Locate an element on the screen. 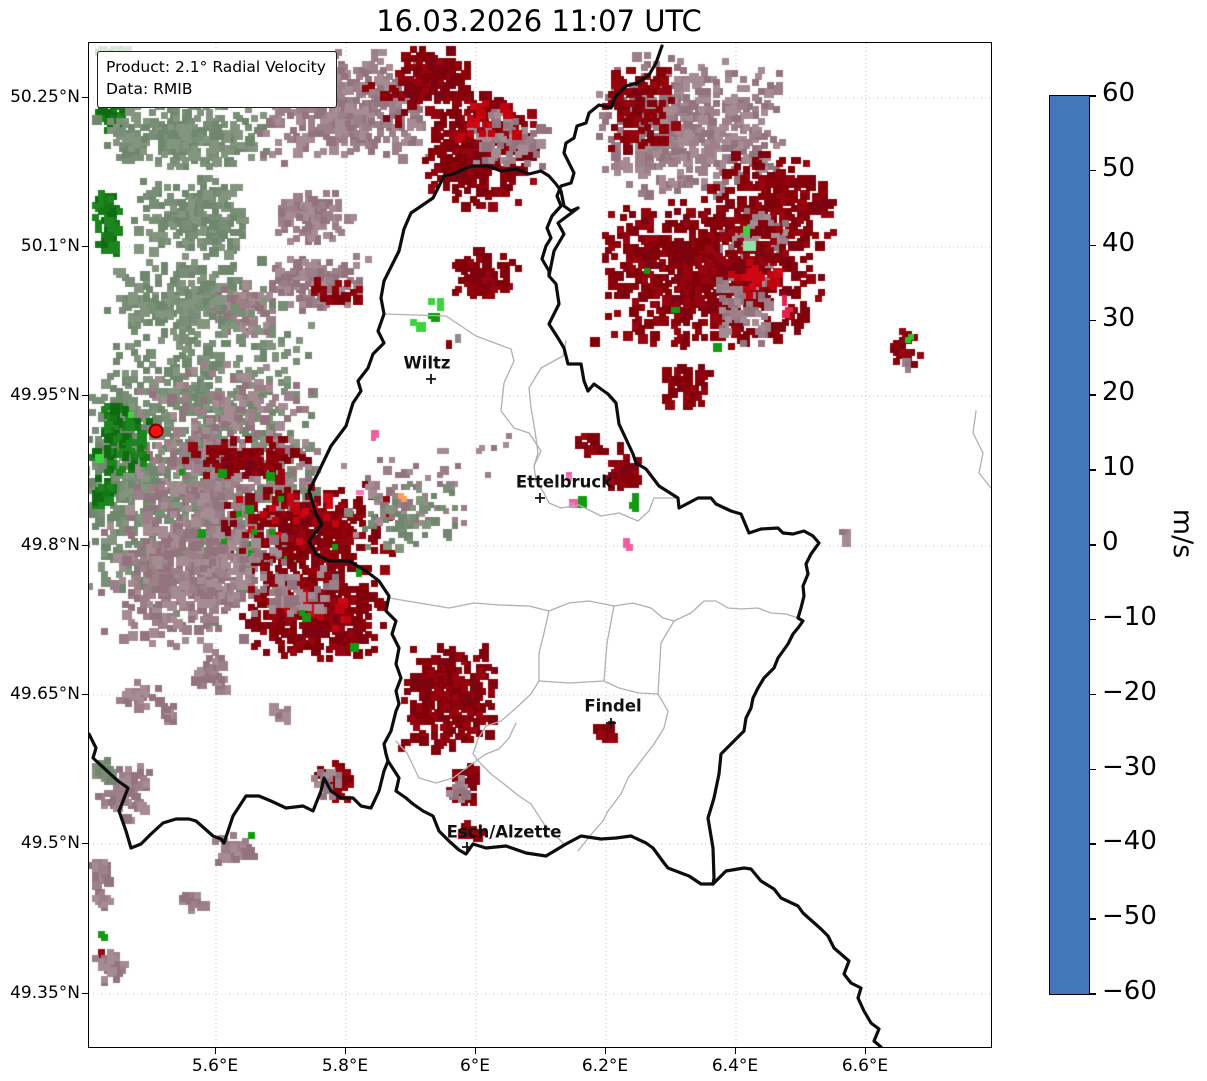 Image resolution: width=1207 pixels, height=1081 pixels. chart-title: 16.03.2026 11:07 UTC is located at coordinates (539, 21).